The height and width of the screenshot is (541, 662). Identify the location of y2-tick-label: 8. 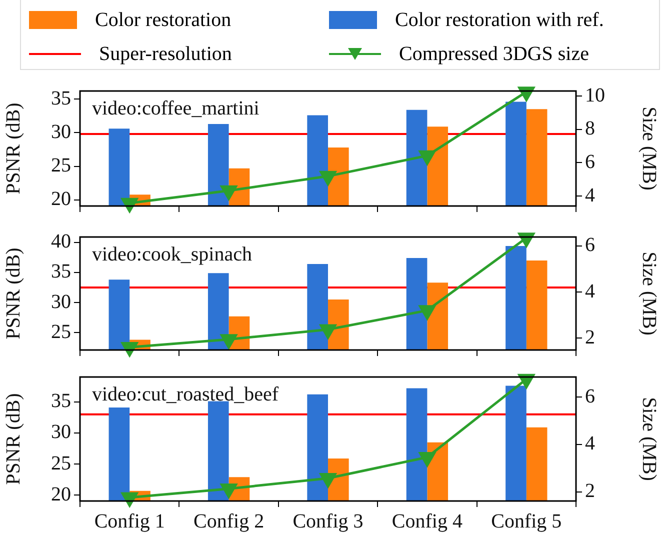
(590, 129).